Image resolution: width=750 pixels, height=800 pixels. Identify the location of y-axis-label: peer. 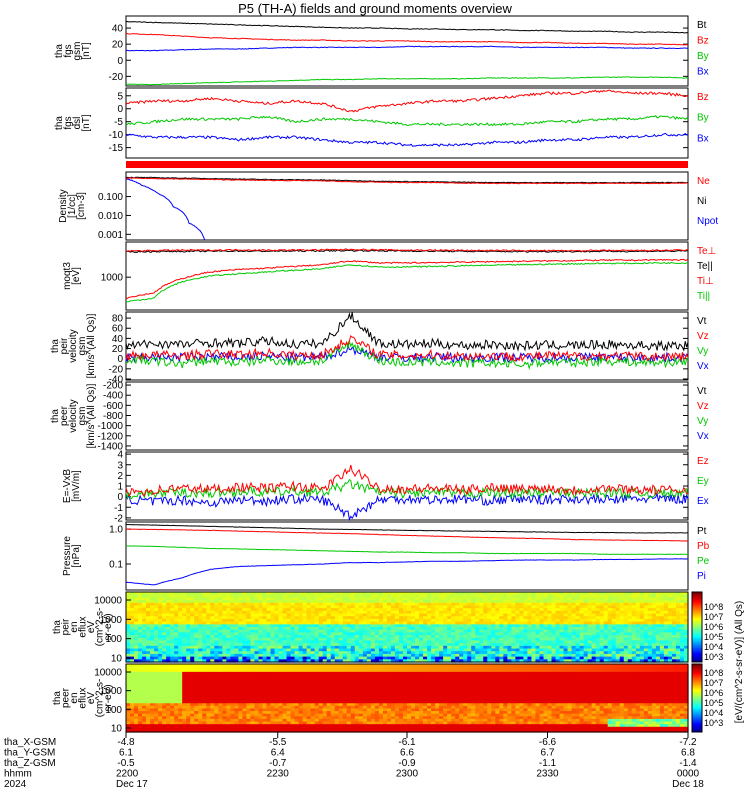
(64, 415).